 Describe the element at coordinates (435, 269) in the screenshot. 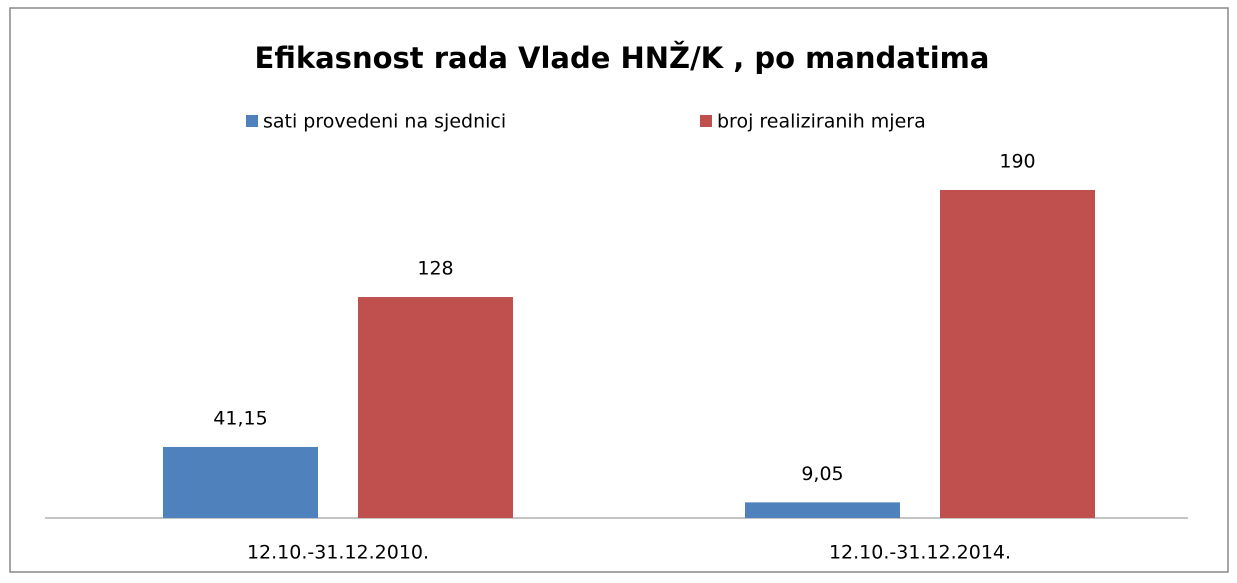

I see `data-label: 128` at that location.